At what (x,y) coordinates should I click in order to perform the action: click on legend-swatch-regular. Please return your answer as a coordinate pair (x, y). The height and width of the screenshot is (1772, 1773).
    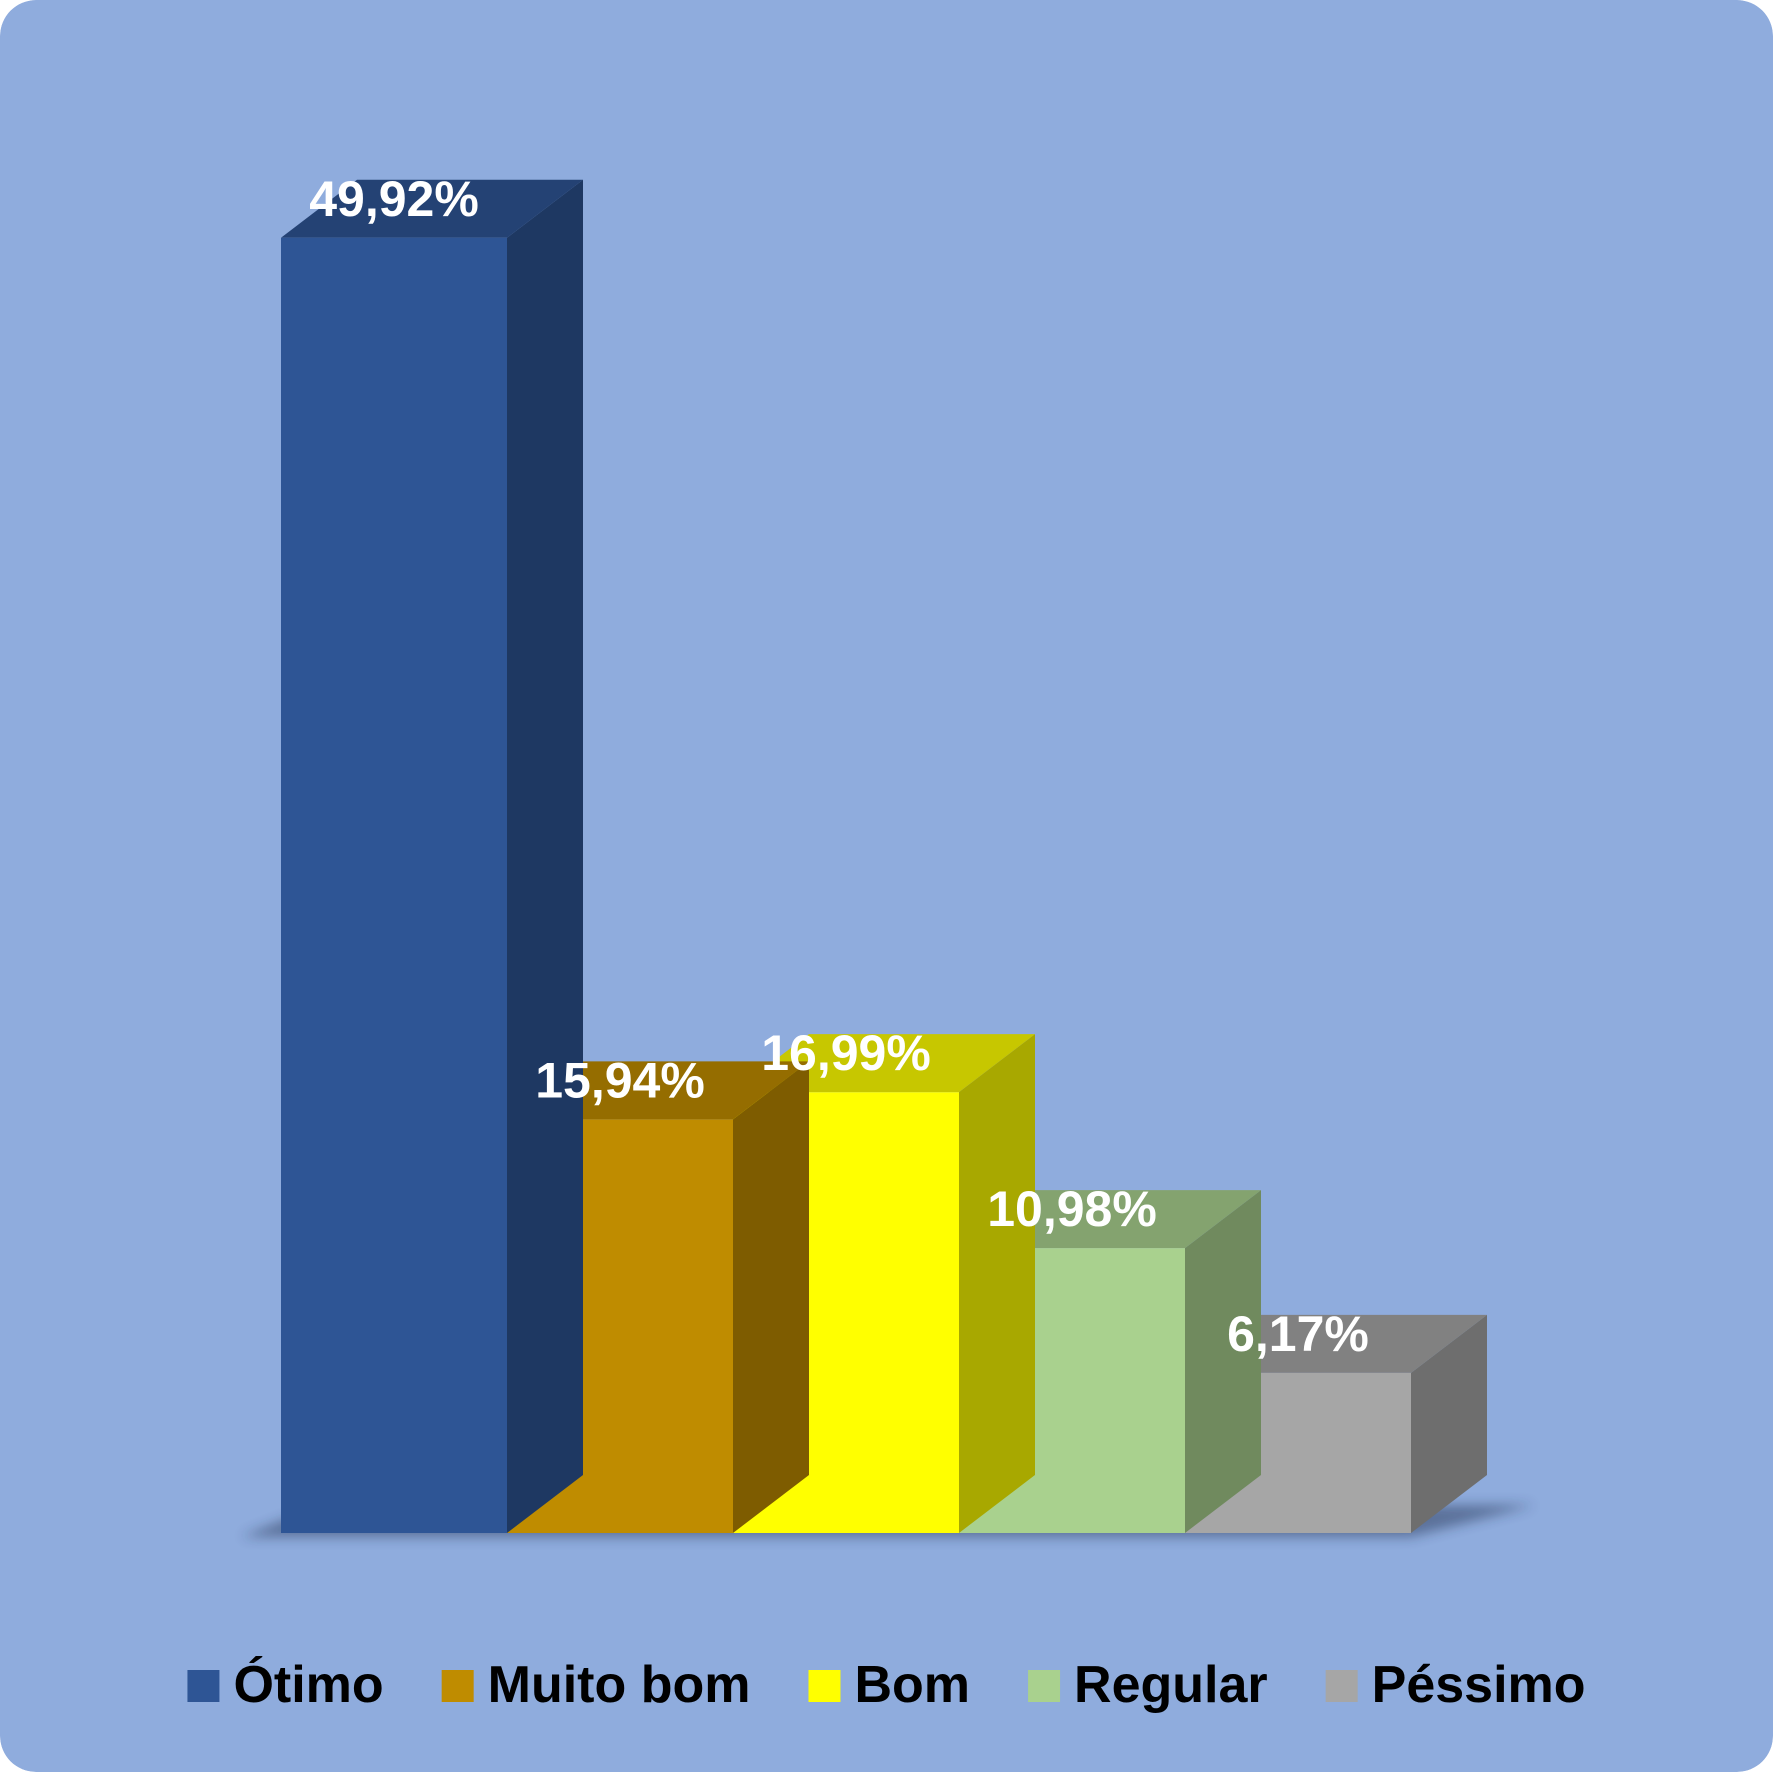
    Looking at the image, I should click on (1044, 1686).